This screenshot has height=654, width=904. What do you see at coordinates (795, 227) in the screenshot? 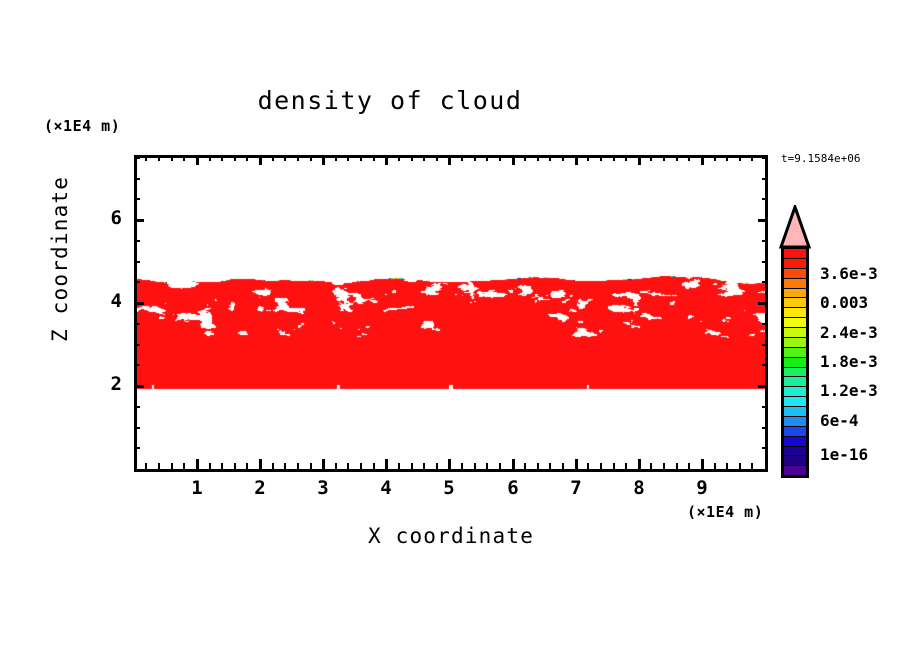
I see `colorbar-over-arrow-icon` at bounding box center [795, 227].